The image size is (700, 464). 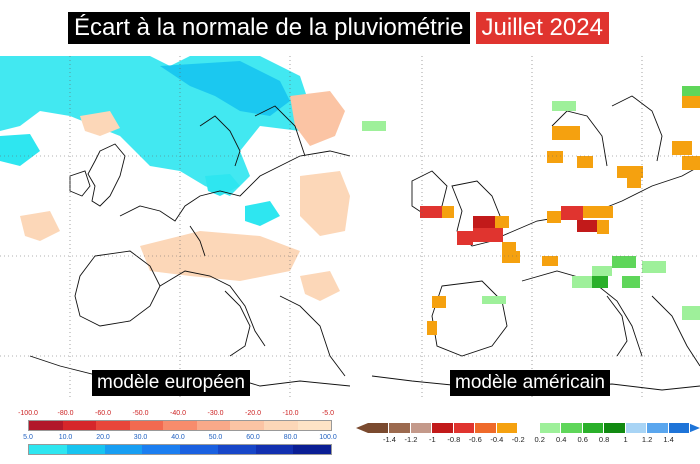 I want to click on wet-anomaly-core, so click(x=225, y=88).